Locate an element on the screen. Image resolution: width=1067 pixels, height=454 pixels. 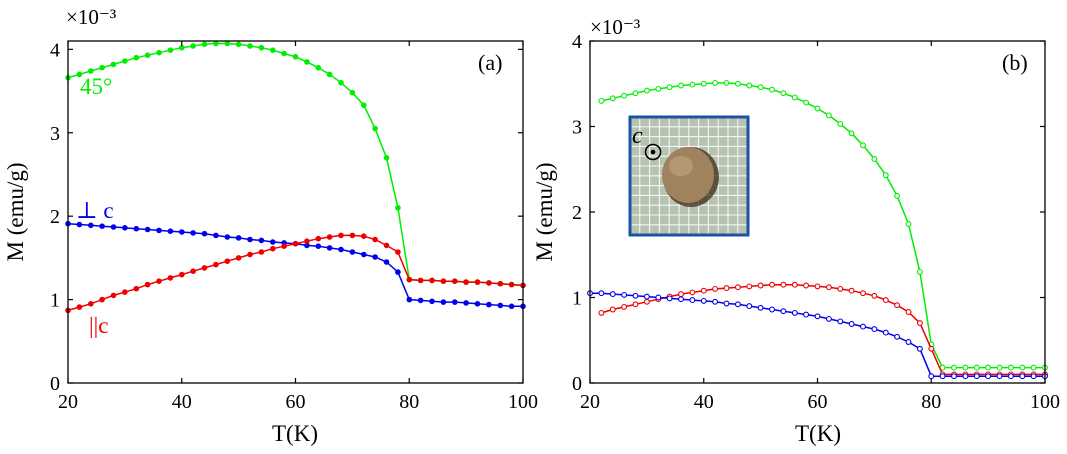
panel-a-series-label-45: 45° is located at coordinates (96, 86).